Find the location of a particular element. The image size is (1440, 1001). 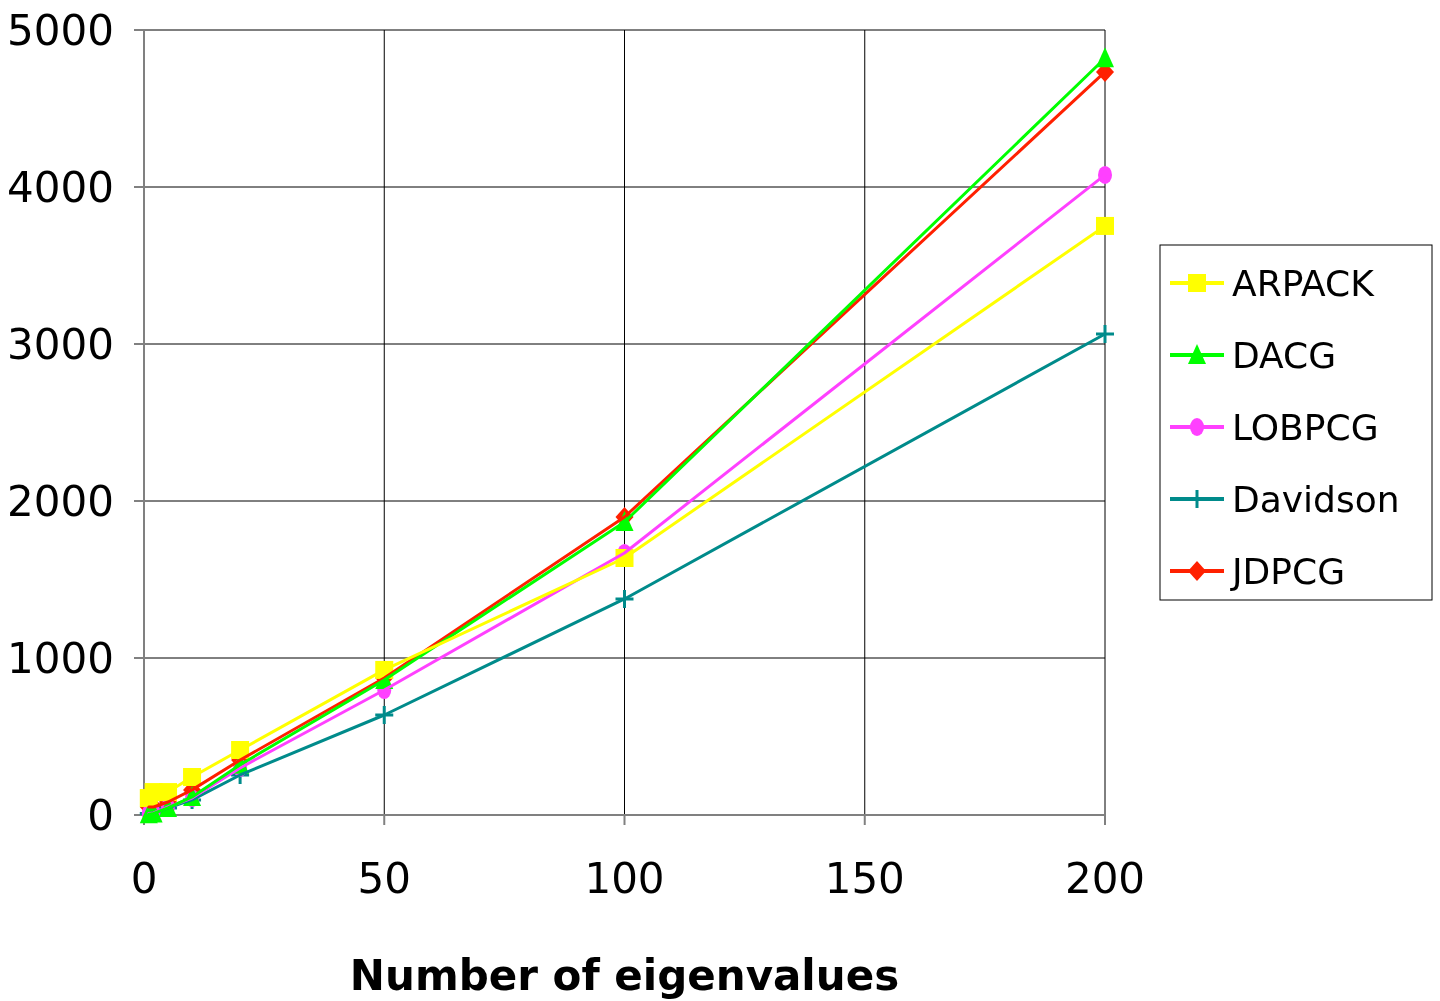

x-tick-label: 150 is located at coordinates (864, 878).